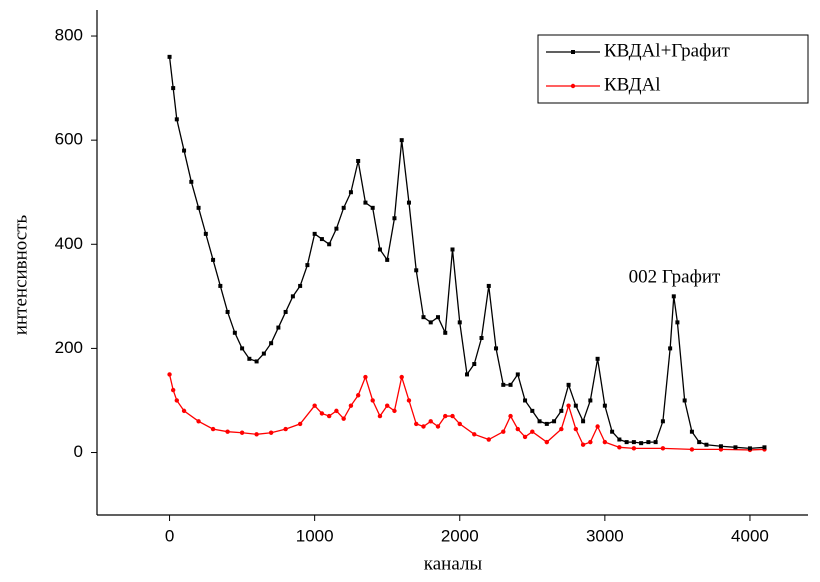 This screenshot has height=582, width=820. I want to click on y-tick-label: 0, so click(78, 451).